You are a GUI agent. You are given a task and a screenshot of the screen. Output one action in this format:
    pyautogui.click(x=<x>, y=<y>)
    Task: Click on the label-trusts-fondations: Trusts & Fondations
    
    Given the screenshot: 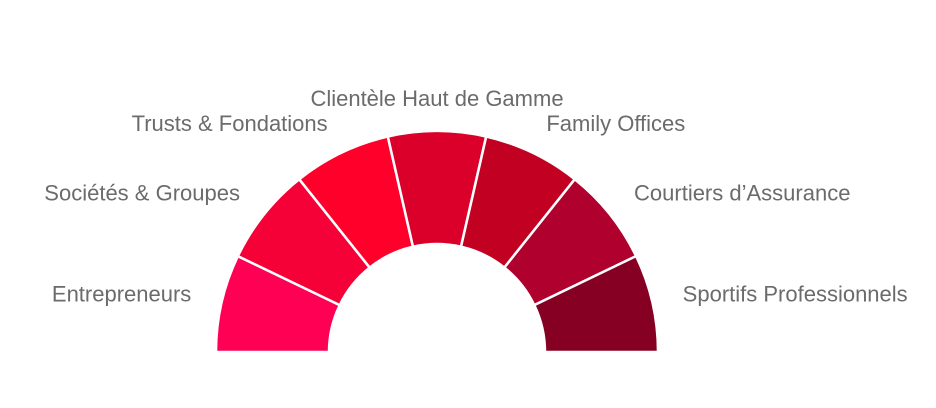 What is the action you would take?
    pyautogui.click(x=230, y=123)
    